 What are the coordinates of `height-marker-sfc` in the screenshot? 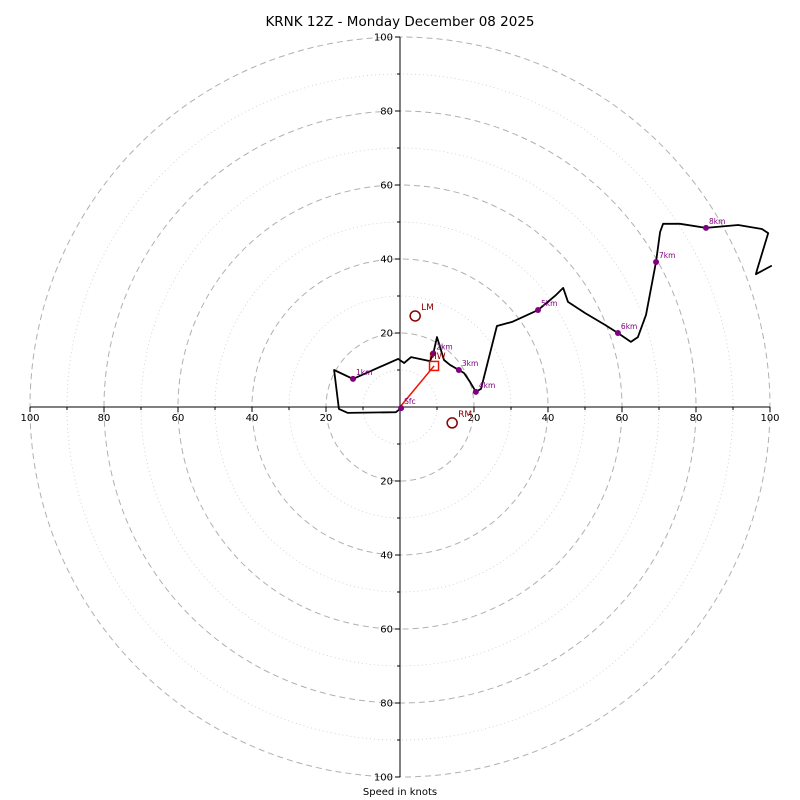 It's located at (401, 408).